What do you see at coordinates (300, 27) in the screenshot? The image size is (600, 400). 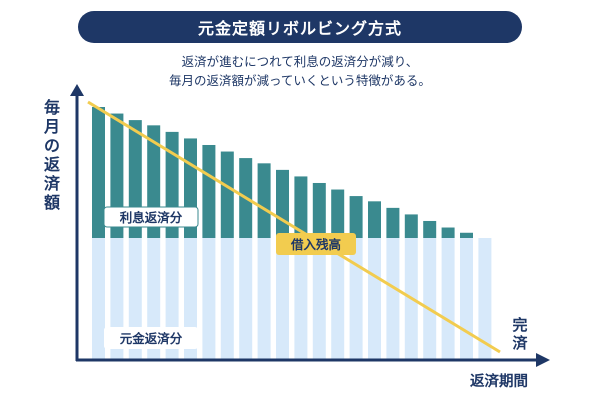 I see `chart-title: 元金定額リボルビング方式` at bounding box center [300, 27].